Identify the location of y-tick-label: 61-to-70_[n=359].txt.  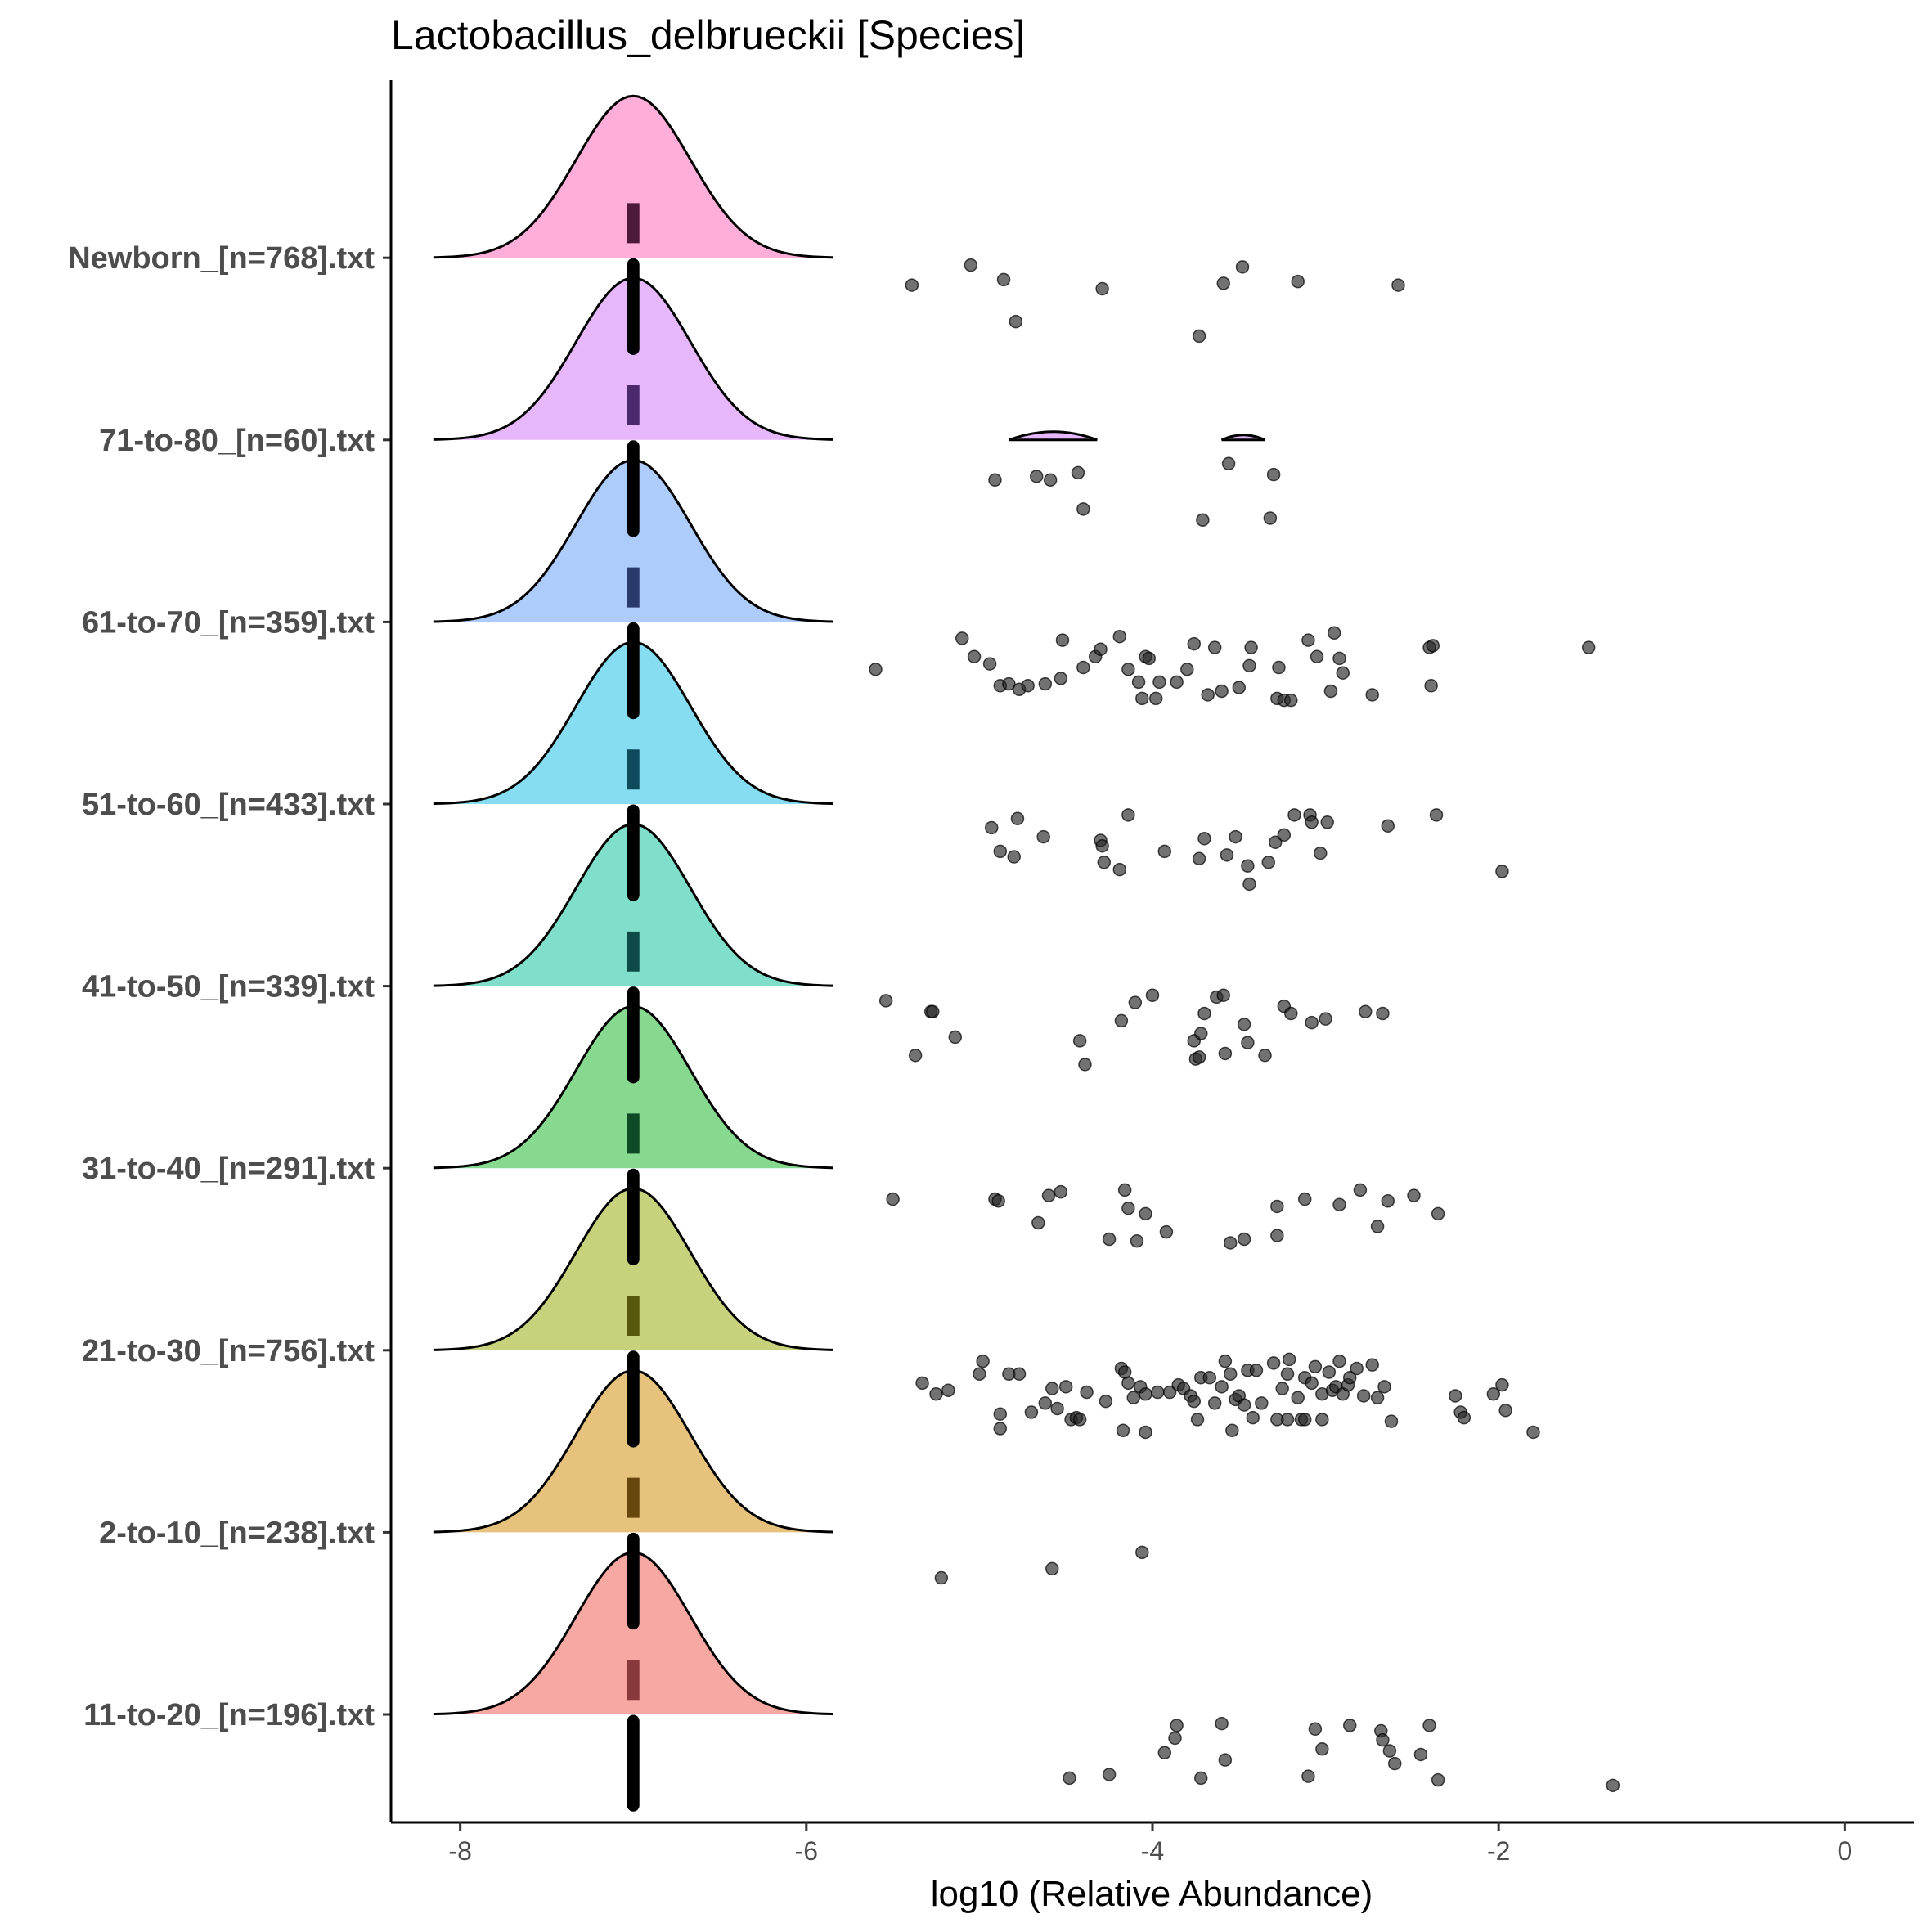
(228, 623).